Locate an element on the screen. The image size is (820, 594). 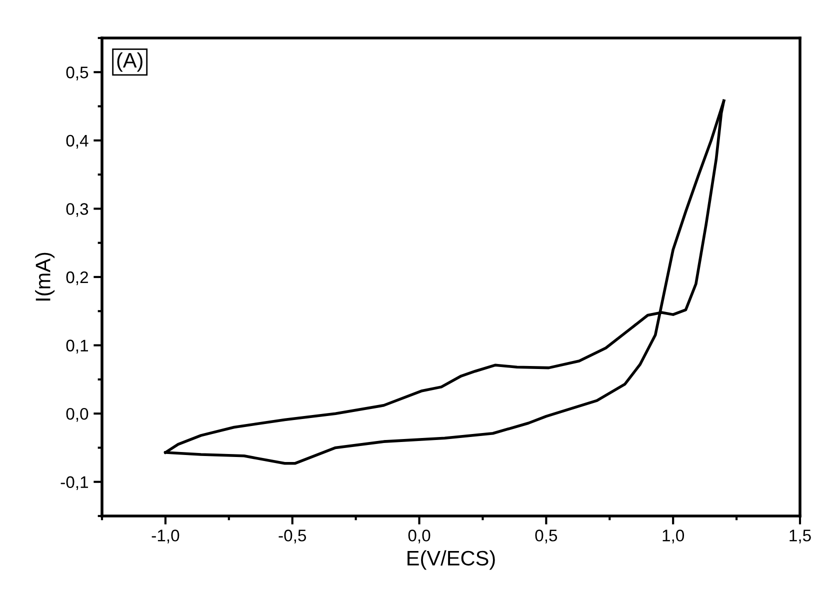
y-tick-label: 0,4 is located at coordinates (77, 141).